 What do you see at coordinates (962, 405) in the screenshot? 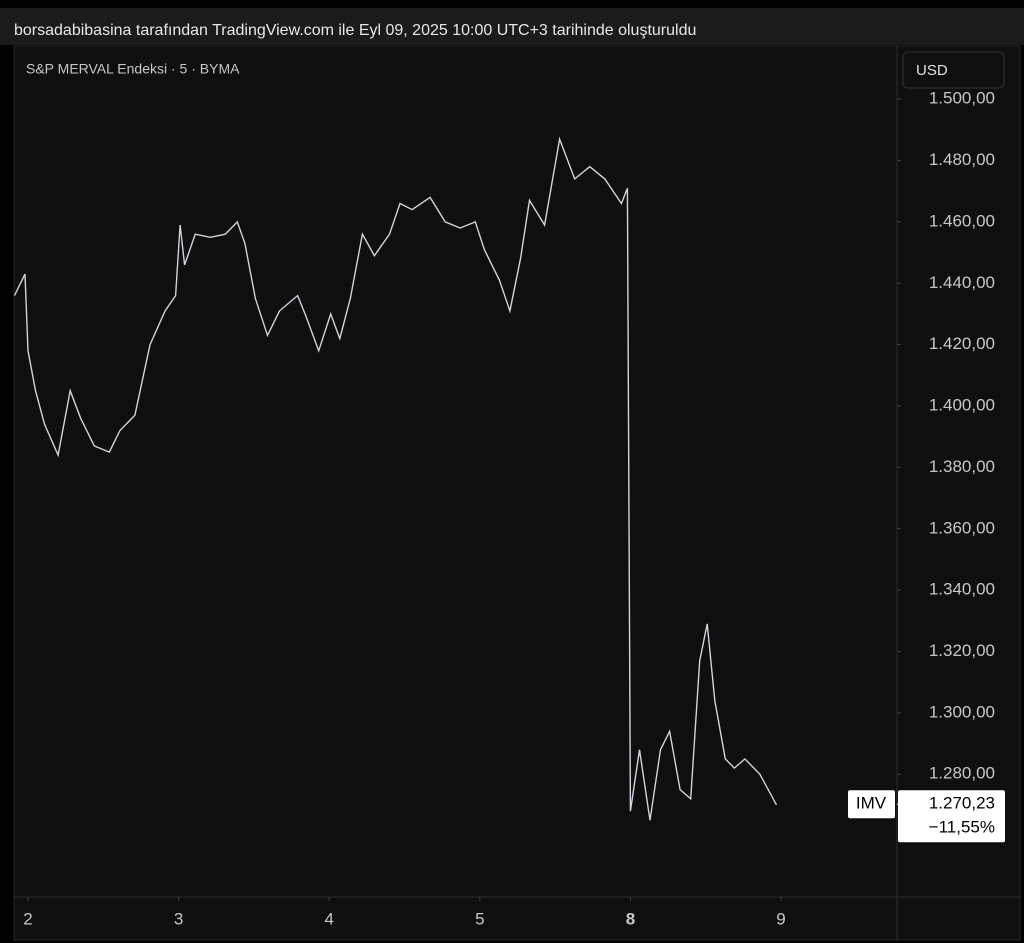
I see `y-tick-label: 1.400,00` at bounding box center [962, 405].